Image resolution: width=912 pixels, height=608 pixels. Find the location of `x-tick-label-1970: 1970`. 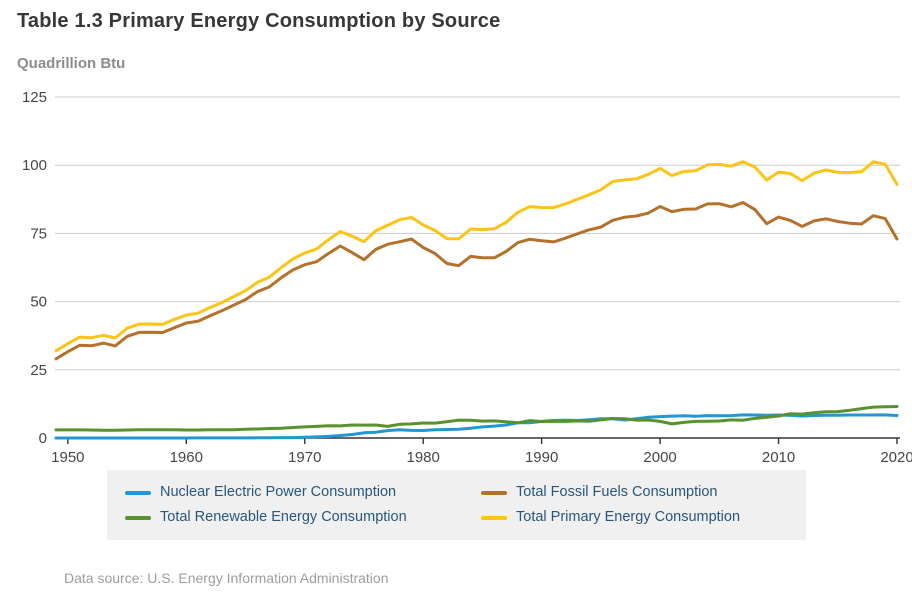

x-tick-label-1970: 1970 is located at coordinates (304, 457).